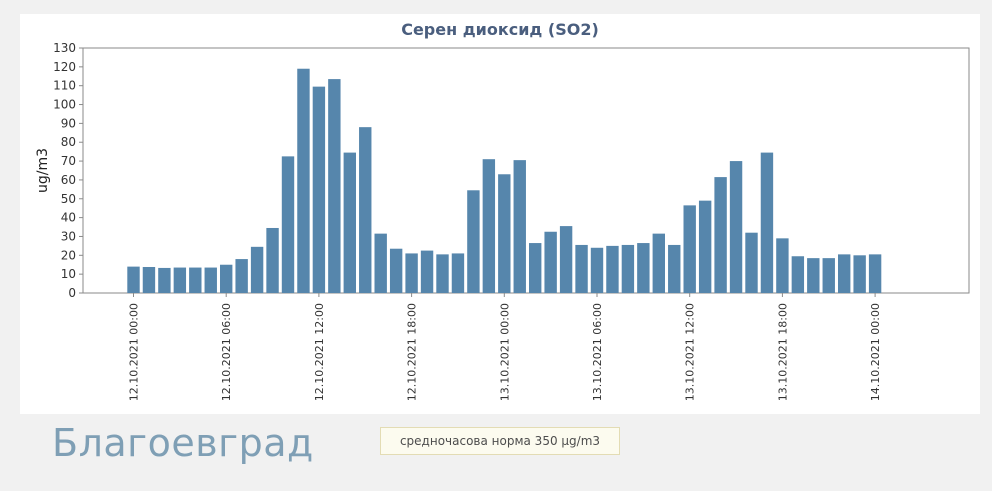 The width and height of the screenshot is (992, 491). Describe the element at coordinates (875, 352) in the screenshot. I see `x-tick-label: 14.10.2021 00:00` at that location.